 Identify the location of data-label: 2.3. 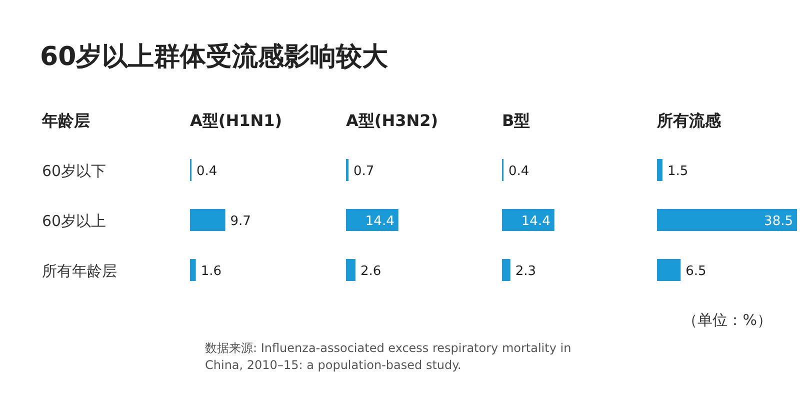
(525, 271).